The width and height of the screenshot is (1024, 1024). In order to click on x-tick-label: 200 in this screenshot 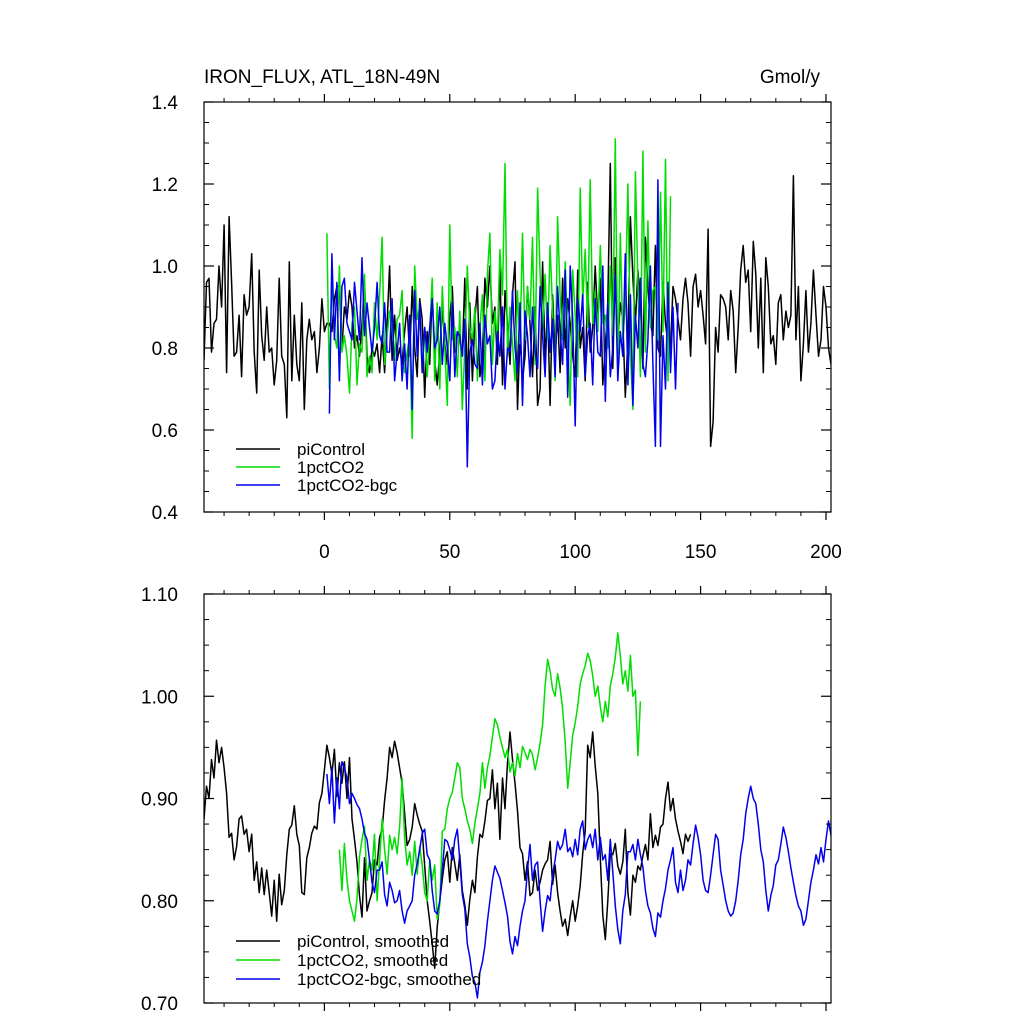, I will do `click(826, 552)`.